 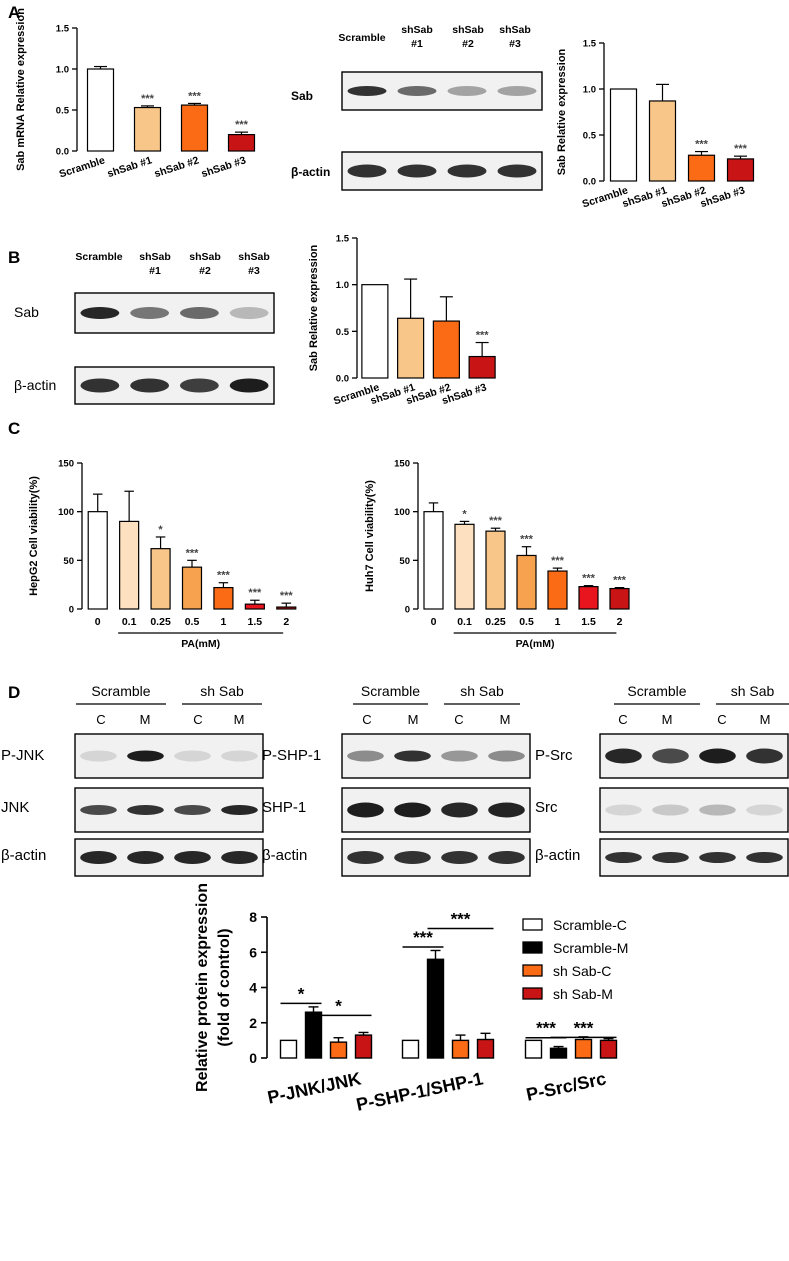 What do you see at coordinates (301, 993) in the screenshot?
I see `comparison-label: *` at bounding box center [301, 993].